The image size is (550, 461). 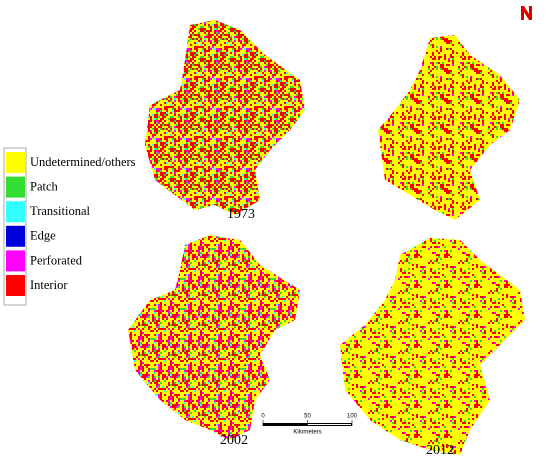 I want to click on legend-label: Undetermined/others, so click(x=83, y=162).